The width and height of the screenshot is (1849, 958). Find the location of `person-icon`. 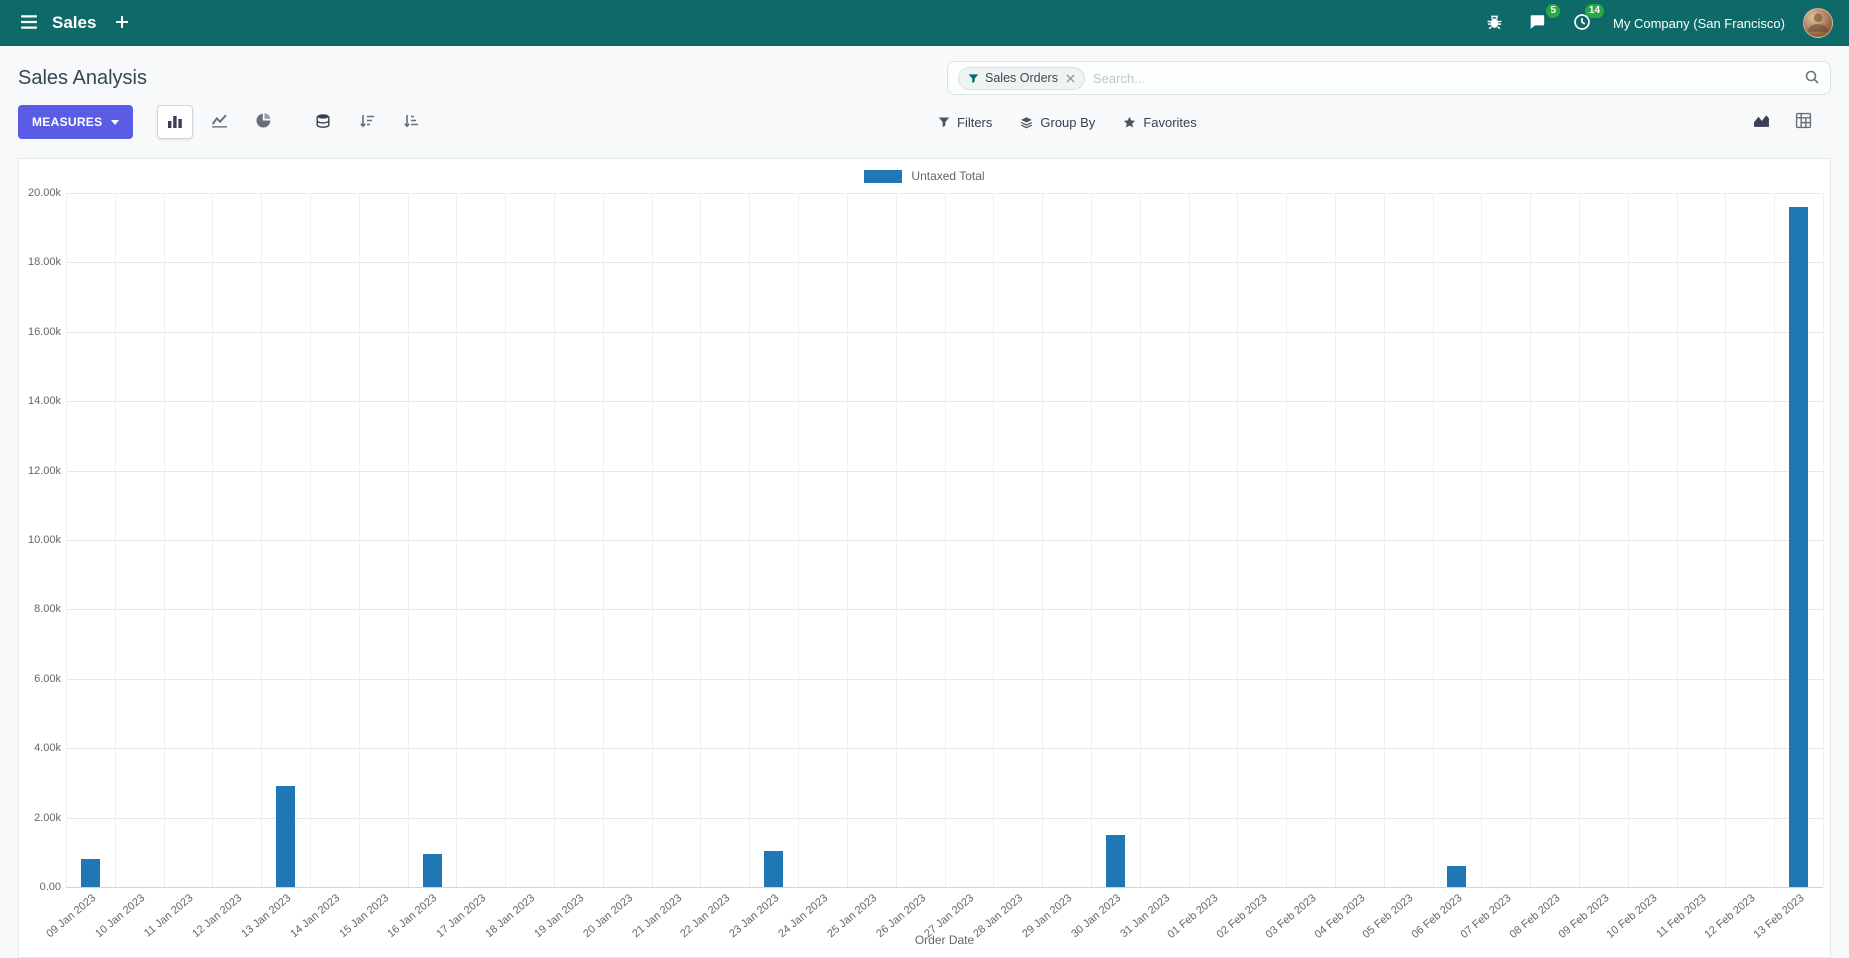

person-icon is located at coordinates (1818, 24).